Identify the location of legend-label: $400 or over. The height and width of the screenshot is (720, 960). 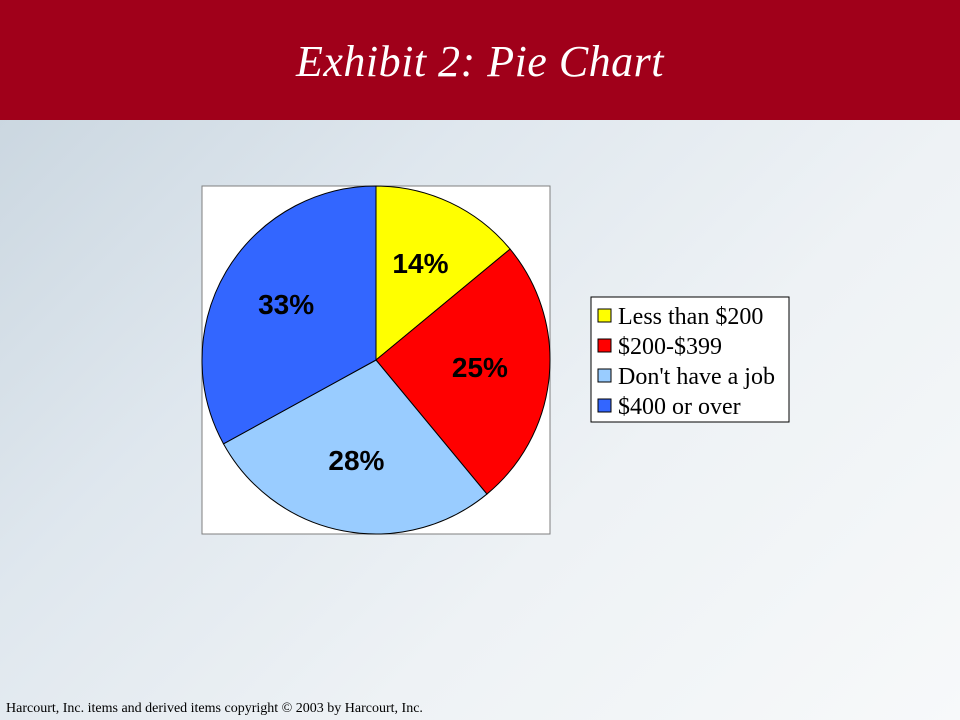
(679, 407).